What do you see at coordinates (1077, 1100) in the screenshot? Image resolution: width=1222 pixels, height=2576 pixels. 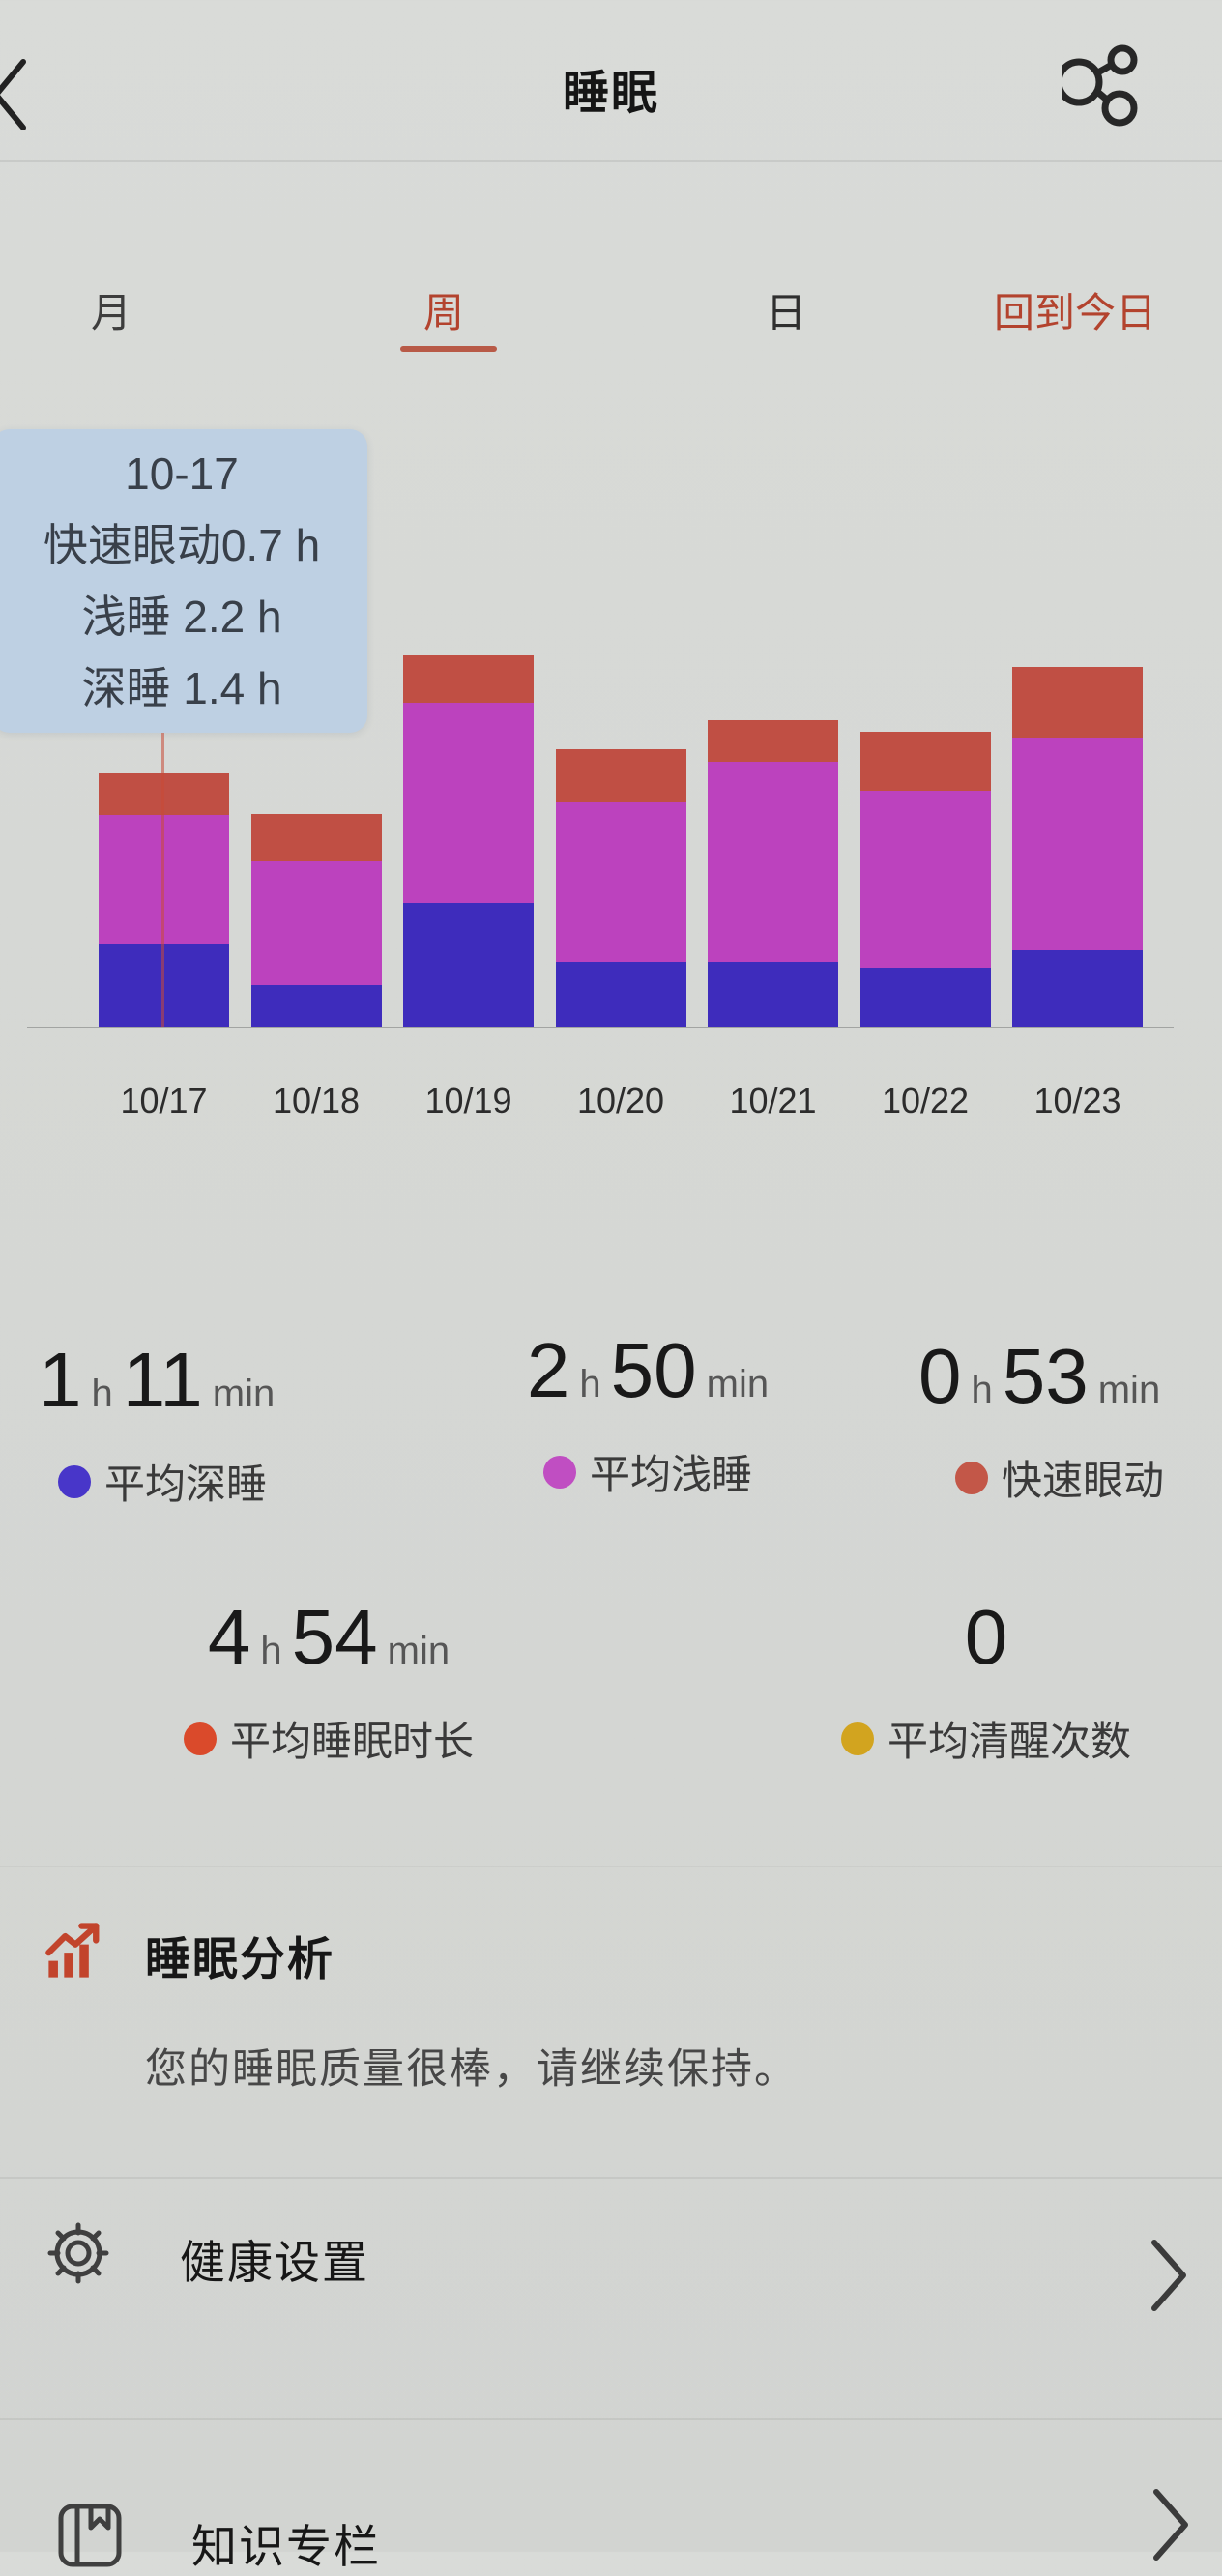 I see `x-axis-label: 10/23` at bounding box center [1077, 1100].